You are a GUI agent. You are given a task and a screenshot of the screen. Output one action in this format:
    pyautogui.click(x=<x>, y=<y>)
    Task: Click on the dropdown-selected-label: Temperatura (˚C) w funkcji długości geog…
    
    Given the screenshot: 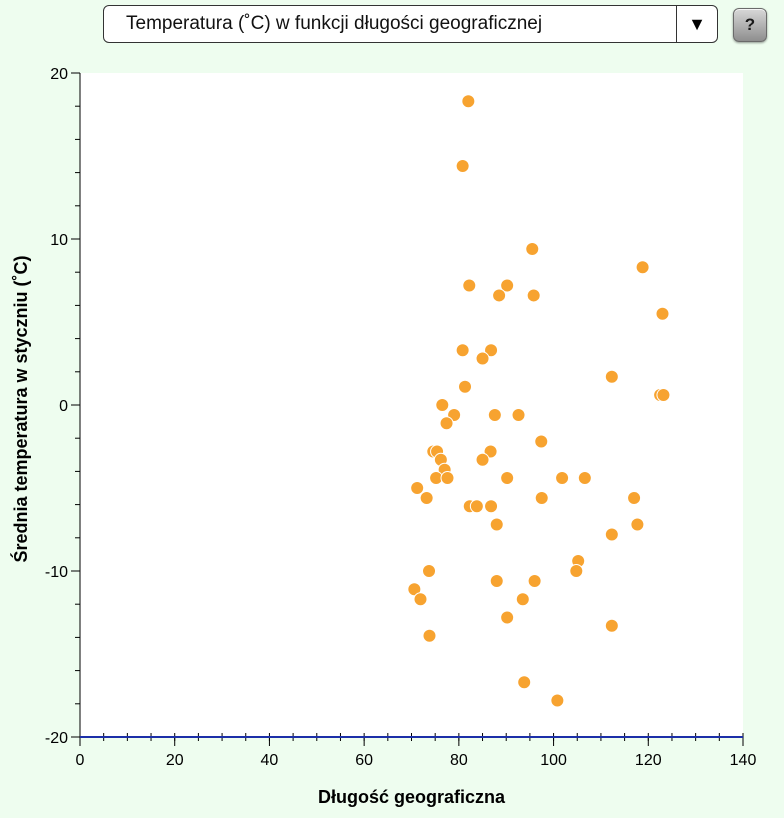 What is the action you would take?
    pyautogui.click(x=334, y=23)
    